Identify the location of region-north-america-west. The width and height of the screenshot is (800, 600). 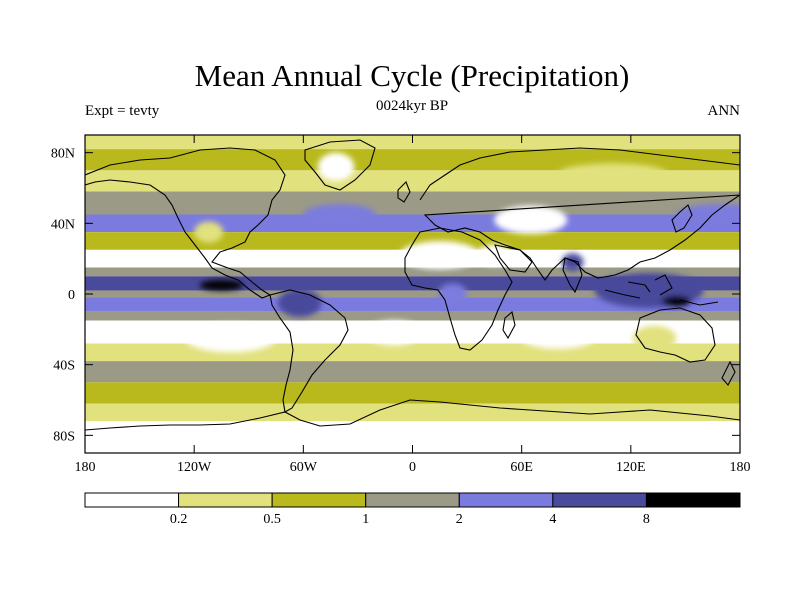
(209, 232).